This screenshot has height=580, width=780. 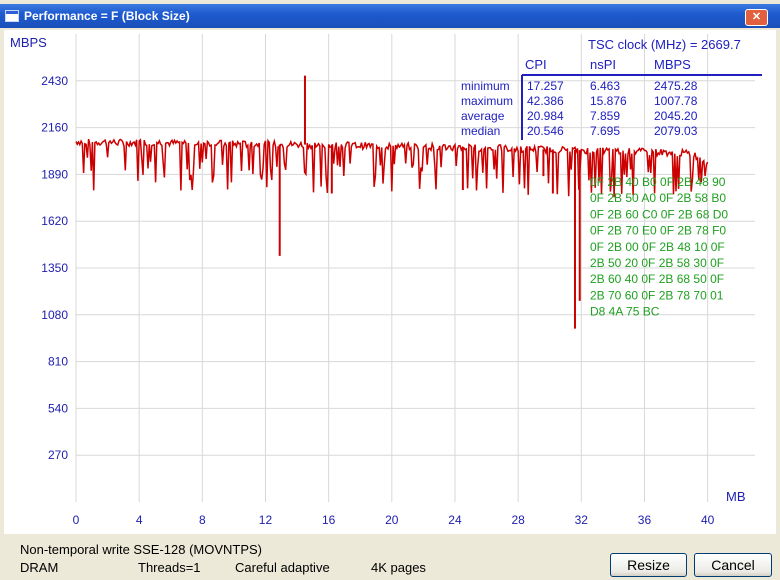 What do you see at coordinates (202, 520) in the screenshot?
I see `x-tick-label: 8` at bounding box center [202, 520].